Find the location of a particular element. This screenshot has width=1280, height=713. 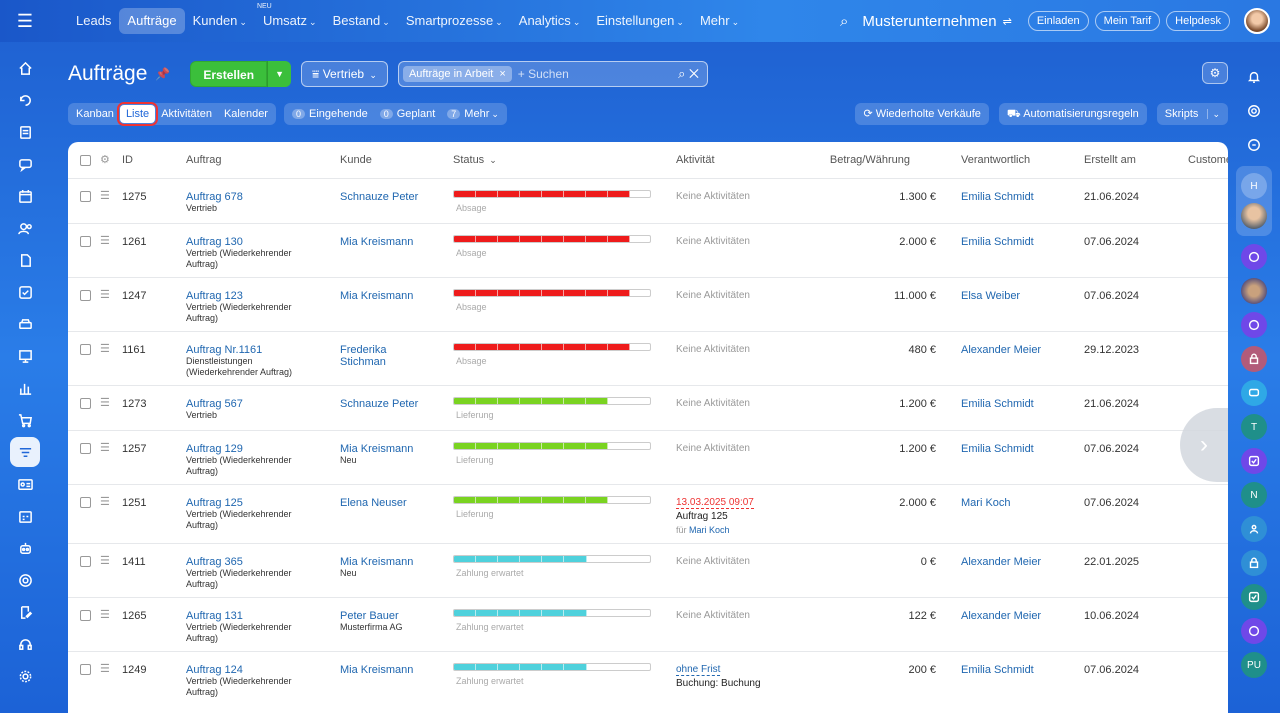

column-header-7: Erstellt am is located at coordinates (1110, 160).